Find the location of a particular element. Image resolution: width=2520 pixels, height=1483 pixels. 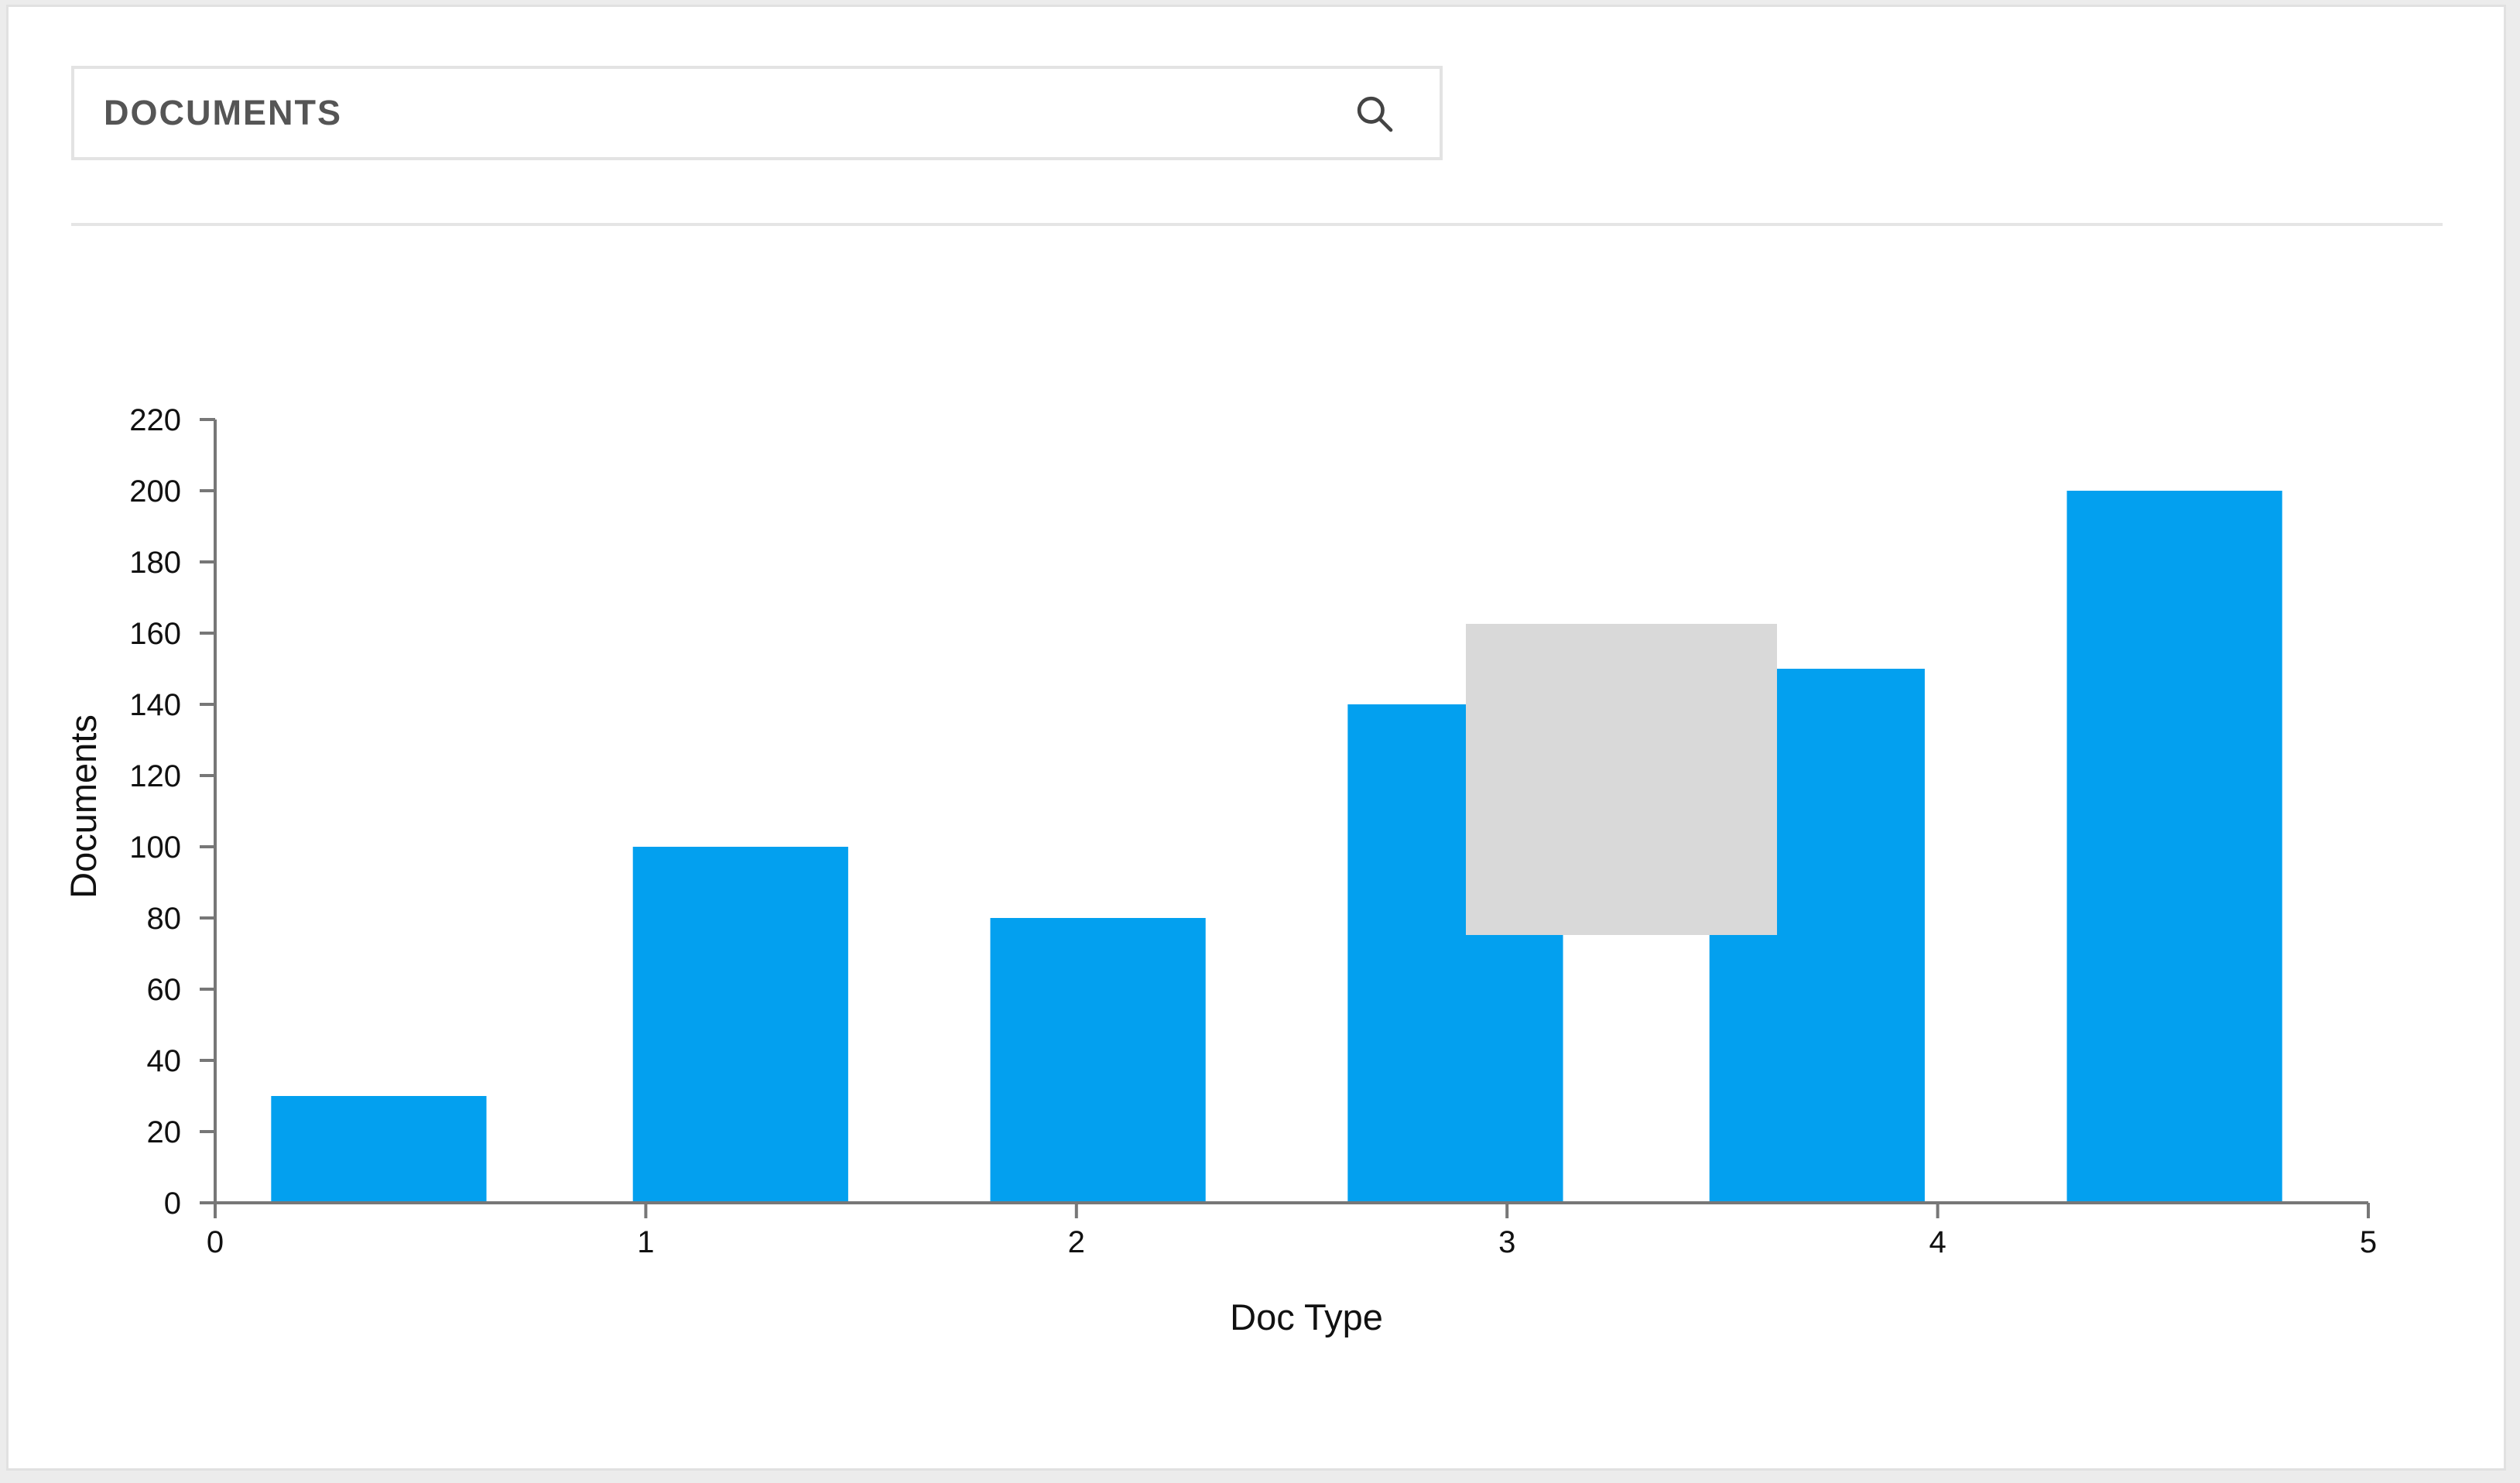

x-tick-label-2: 2 is located at coordinates (1076, 1242).